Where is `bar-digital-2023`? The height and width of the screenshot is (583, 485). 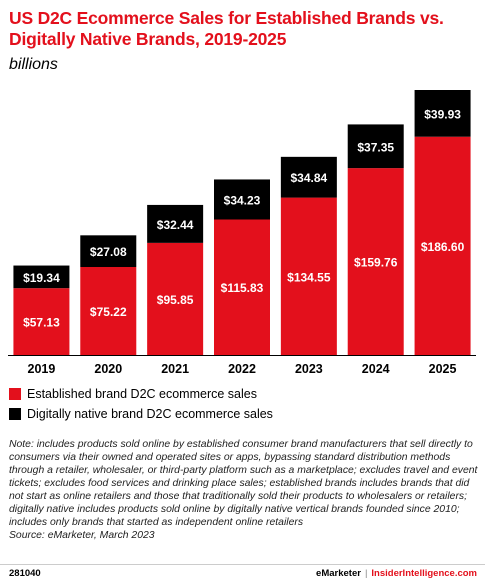
bar-digital-2023 is located at coordinates (308, 177).